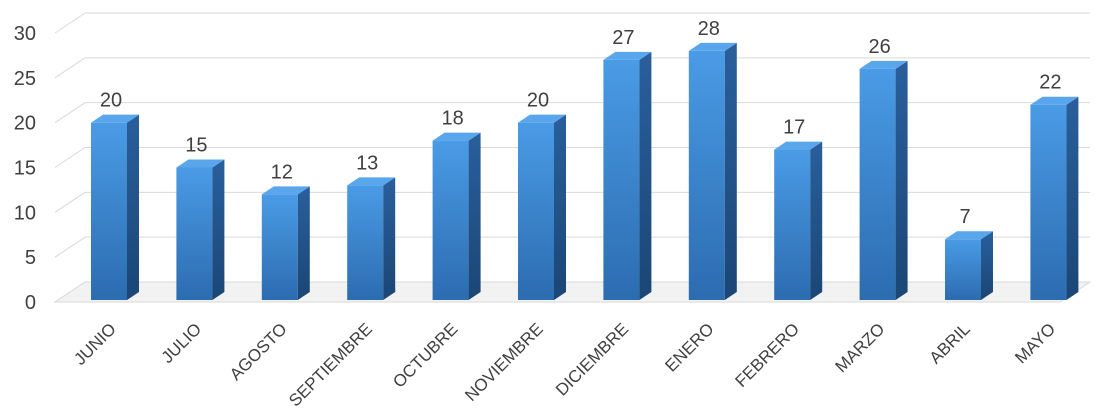 The height and width of the screenshot is (420, 1107). Describe the element at coordinates (767, 355) in the screenshot. I see `x-tick-label: FEBRERO` at that location.